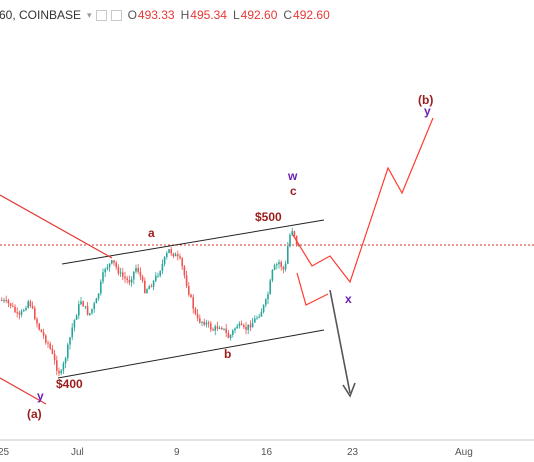  I want to click on price-400-label: $400, so click(69, 384).